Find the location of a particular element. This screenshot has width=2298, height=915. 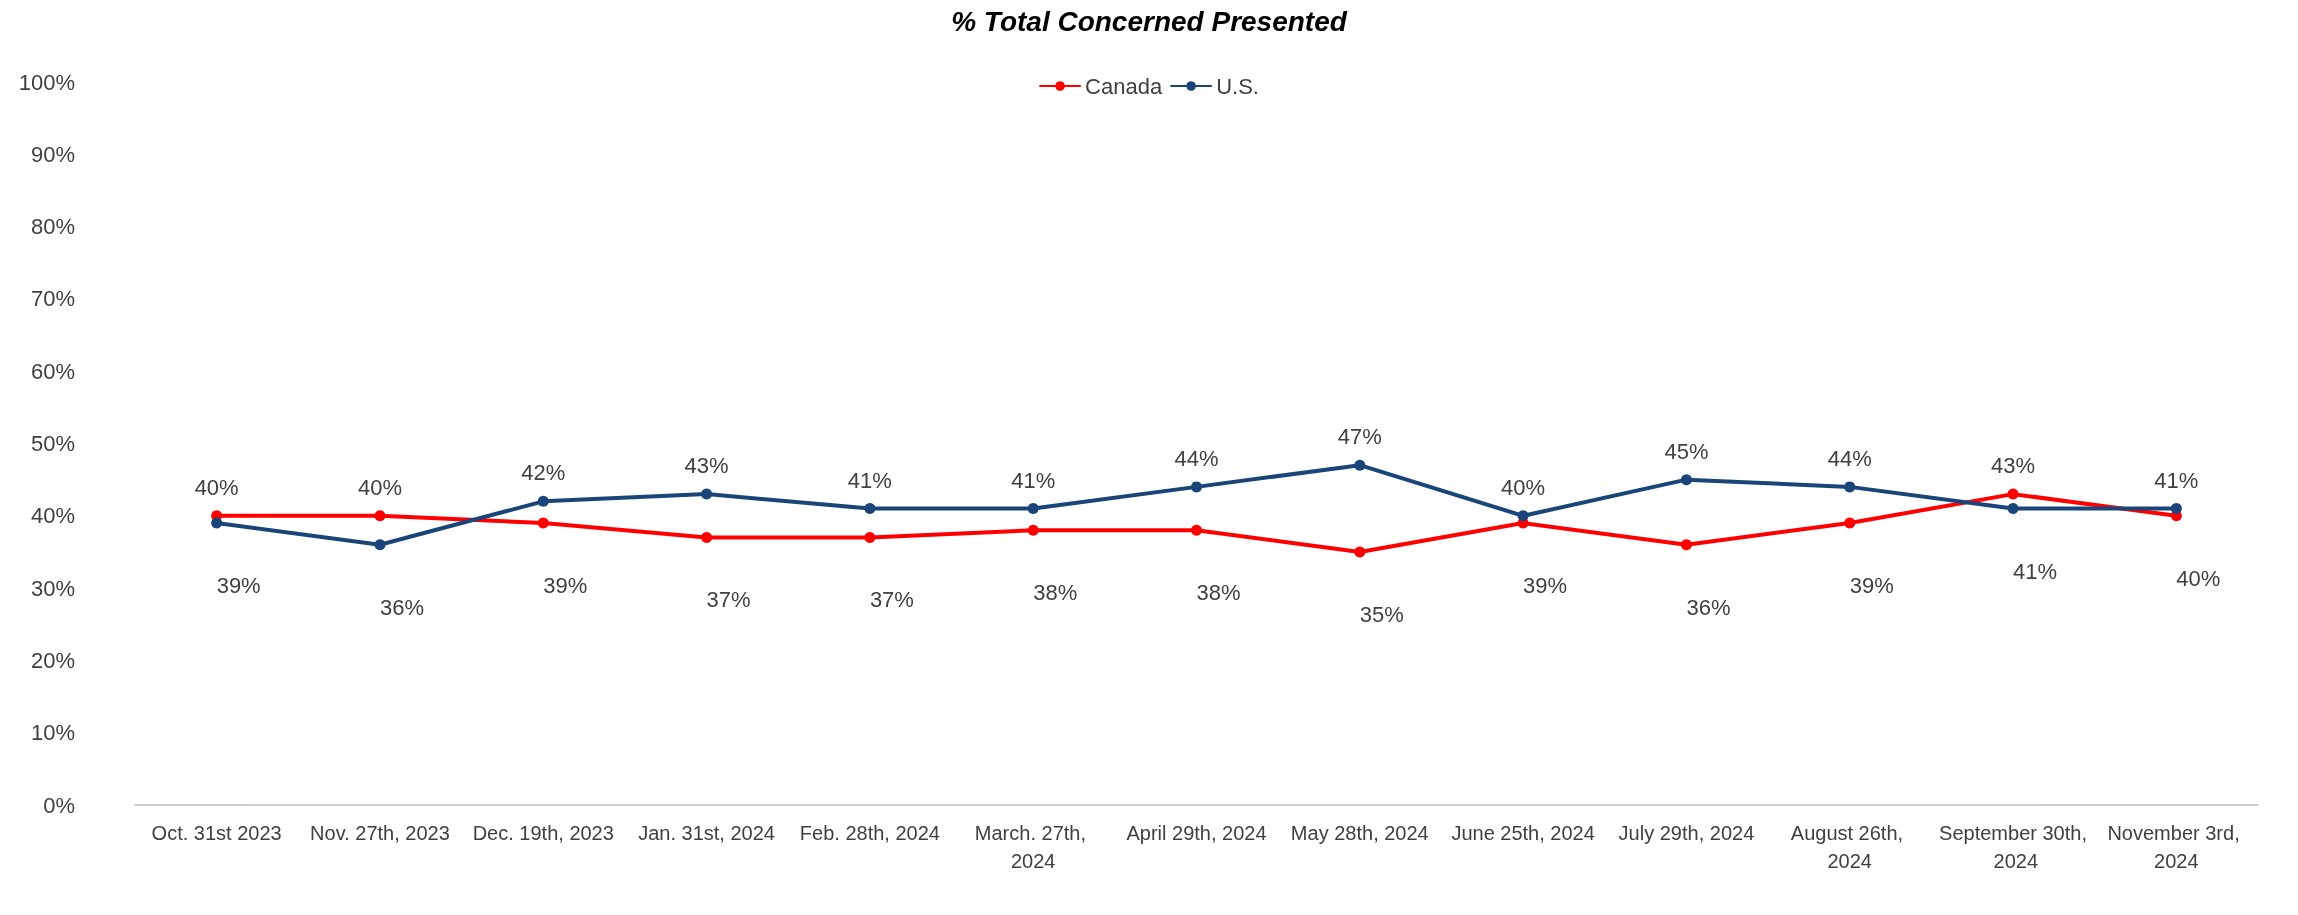

chart-title: % Total Concerned Presented is located at coordinates (1149, 21).